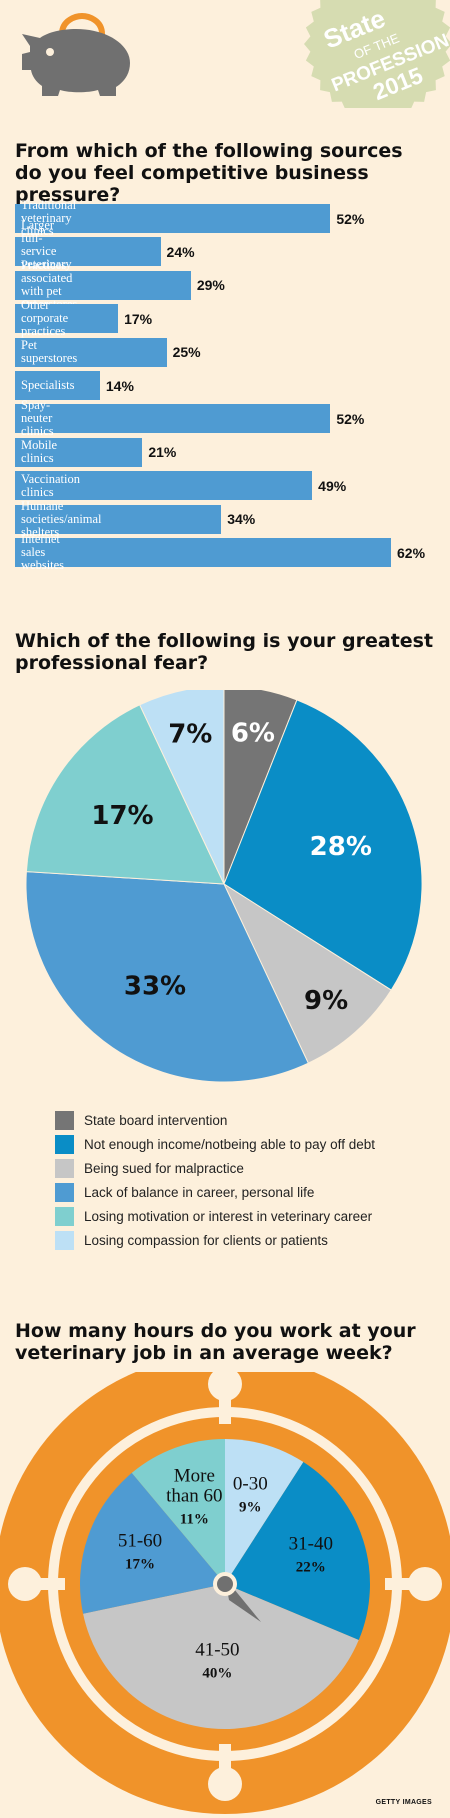 The width and height of the screenshot is (450, 1818). What do you see at coordinates (156, 1120) in the screenshot?
I see `legend-label: State board intervention` at bounding box center [156, 1120].